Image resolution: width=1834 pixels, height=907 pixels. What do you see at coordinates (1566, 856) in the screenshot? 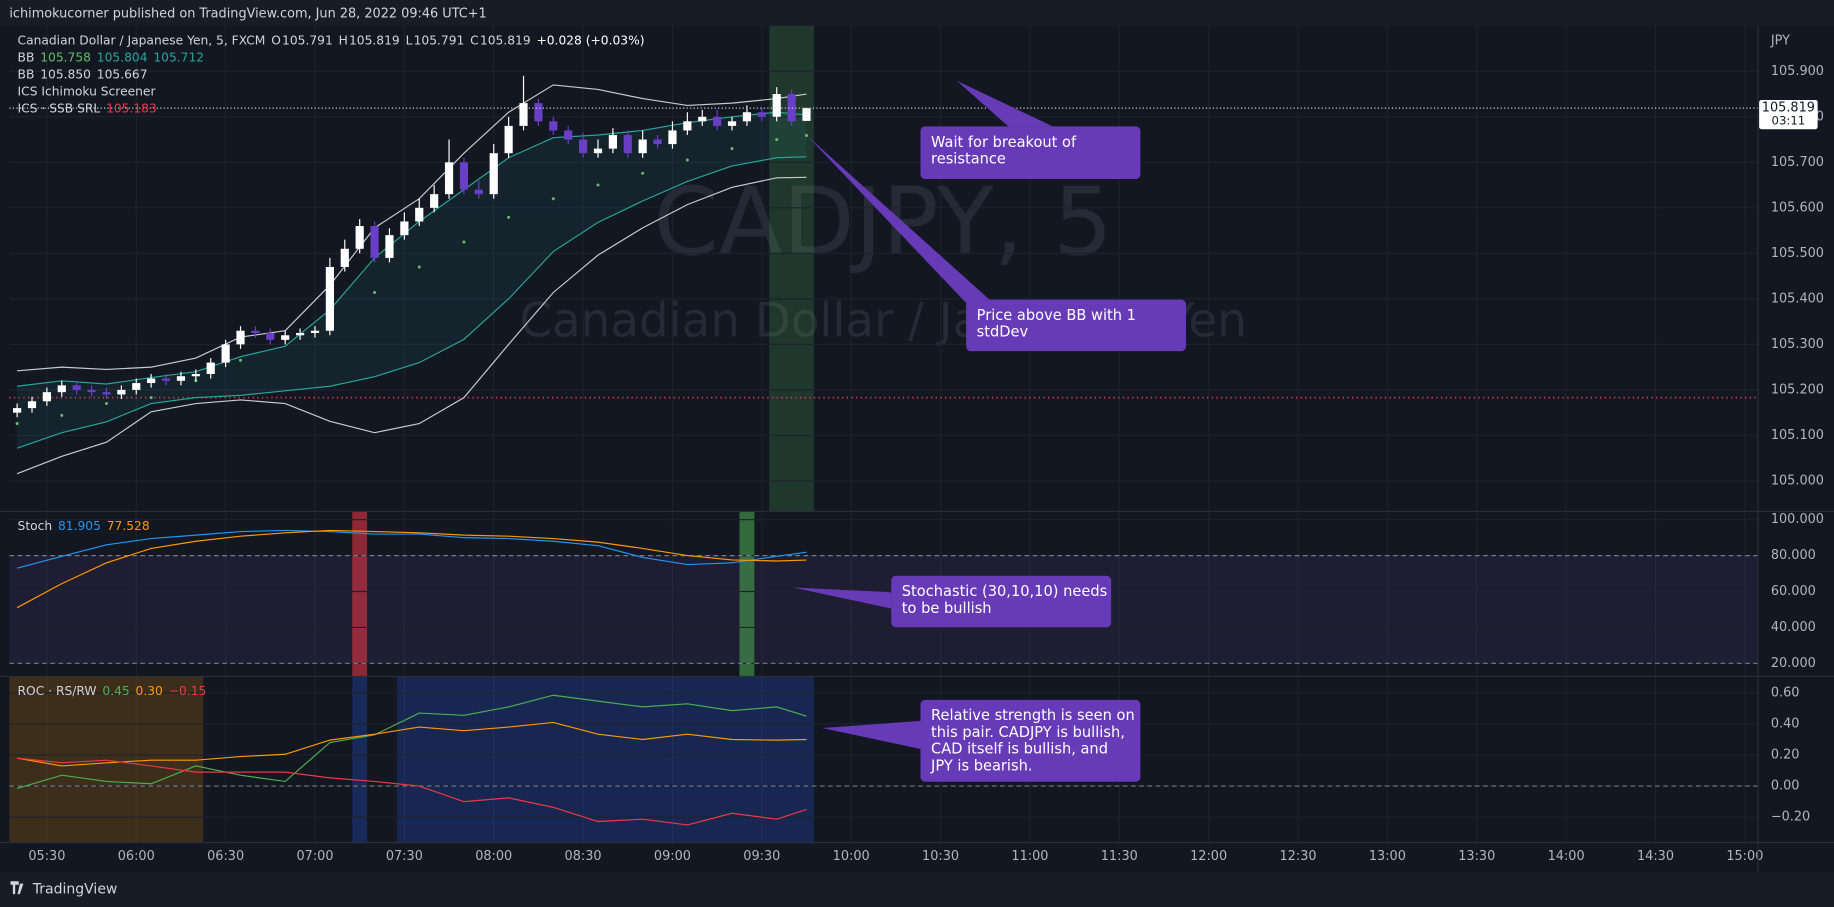
I see `x-tick-label: 14:00` at bounding box center [1566, 856].